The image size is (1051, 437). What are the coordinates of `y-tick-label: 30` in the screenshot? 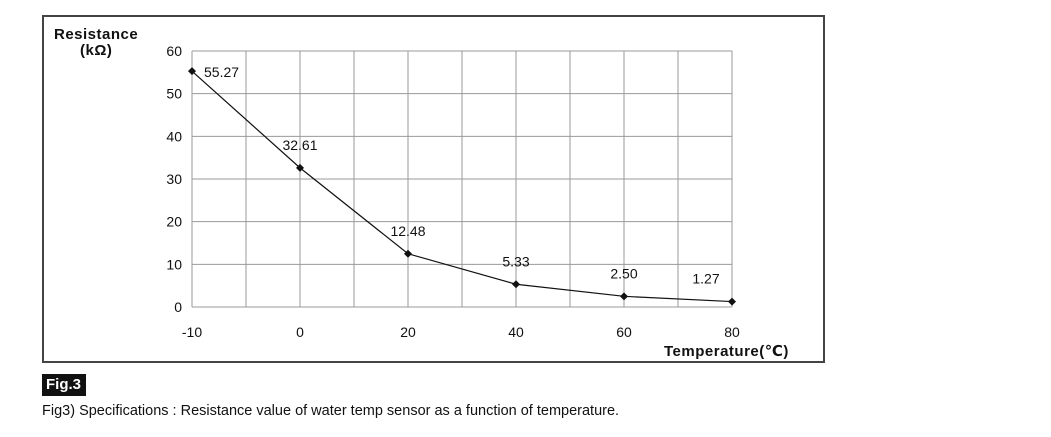 It's located at (174, 179).